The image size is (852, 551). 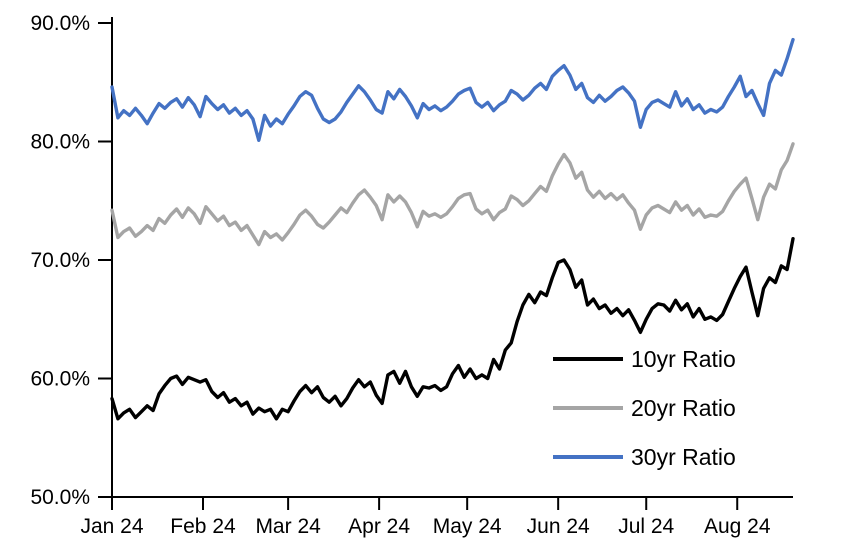 What do you see at coordinates (379, 526) in the screenshot?
I see `x-tick-label: Apr 24` at bounding box center [379, 526].